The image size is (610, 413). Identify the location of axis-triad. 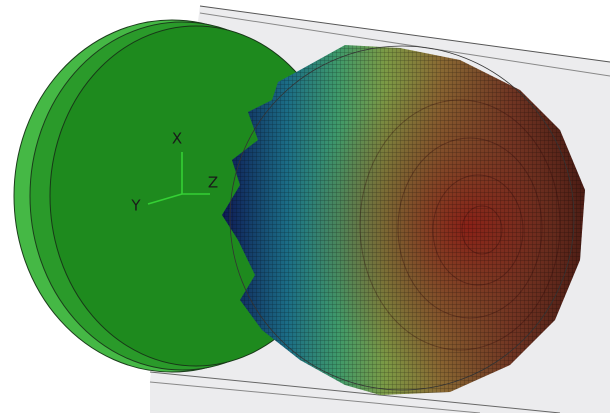
(178, 178).